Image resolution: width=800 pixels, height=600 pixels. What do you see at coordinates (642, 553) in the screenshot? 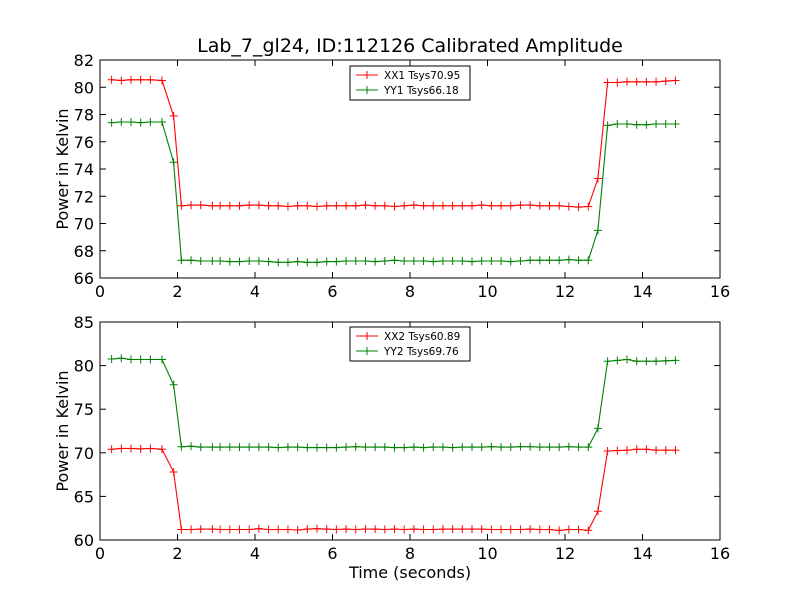
I see `x-tick-label: 14` at bounding box center [642, 553].